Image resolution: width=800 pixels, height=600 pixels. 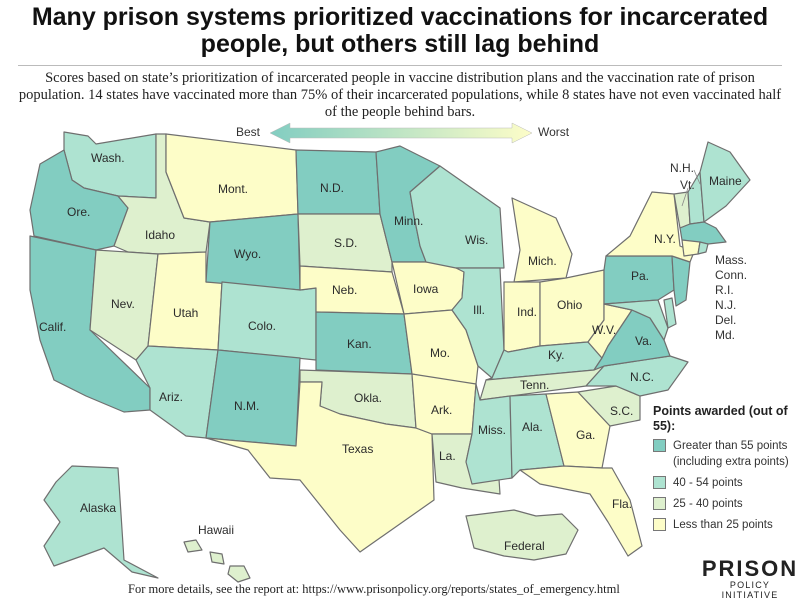 I want to click on legend-item-25-40: 25 - 40 points, so click(x=726, y=504).